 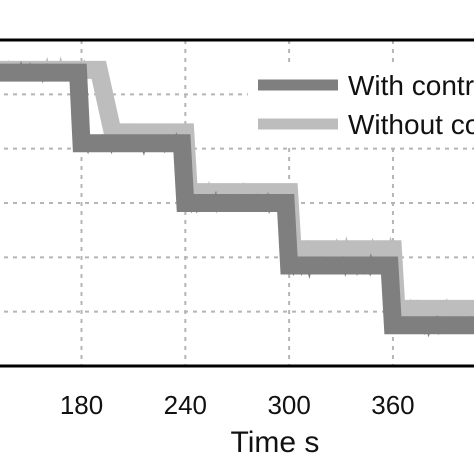 I want to click on legend-label-with-control: With control, so click(x=411, y=85).